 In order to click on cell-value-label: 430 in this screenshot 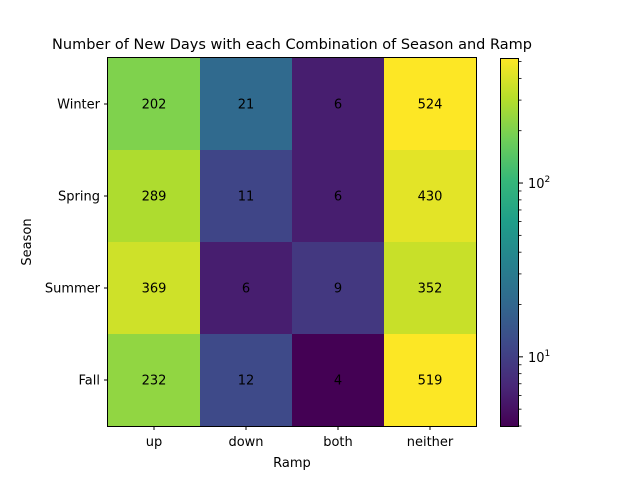, I will do `click(430, 197)`.